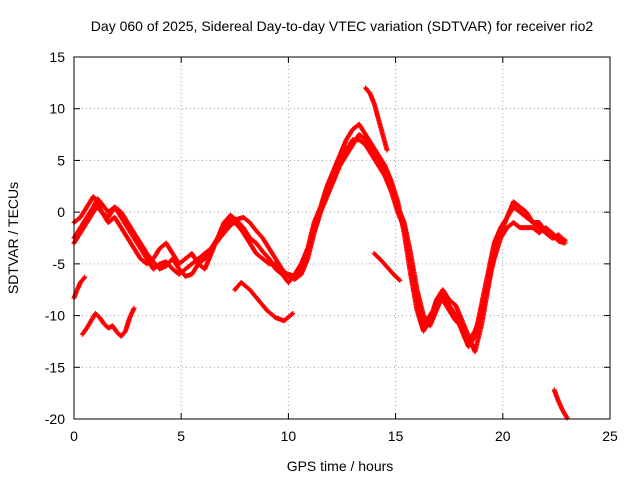  I want to click on y-tick-label: 5, so click(61, 160).